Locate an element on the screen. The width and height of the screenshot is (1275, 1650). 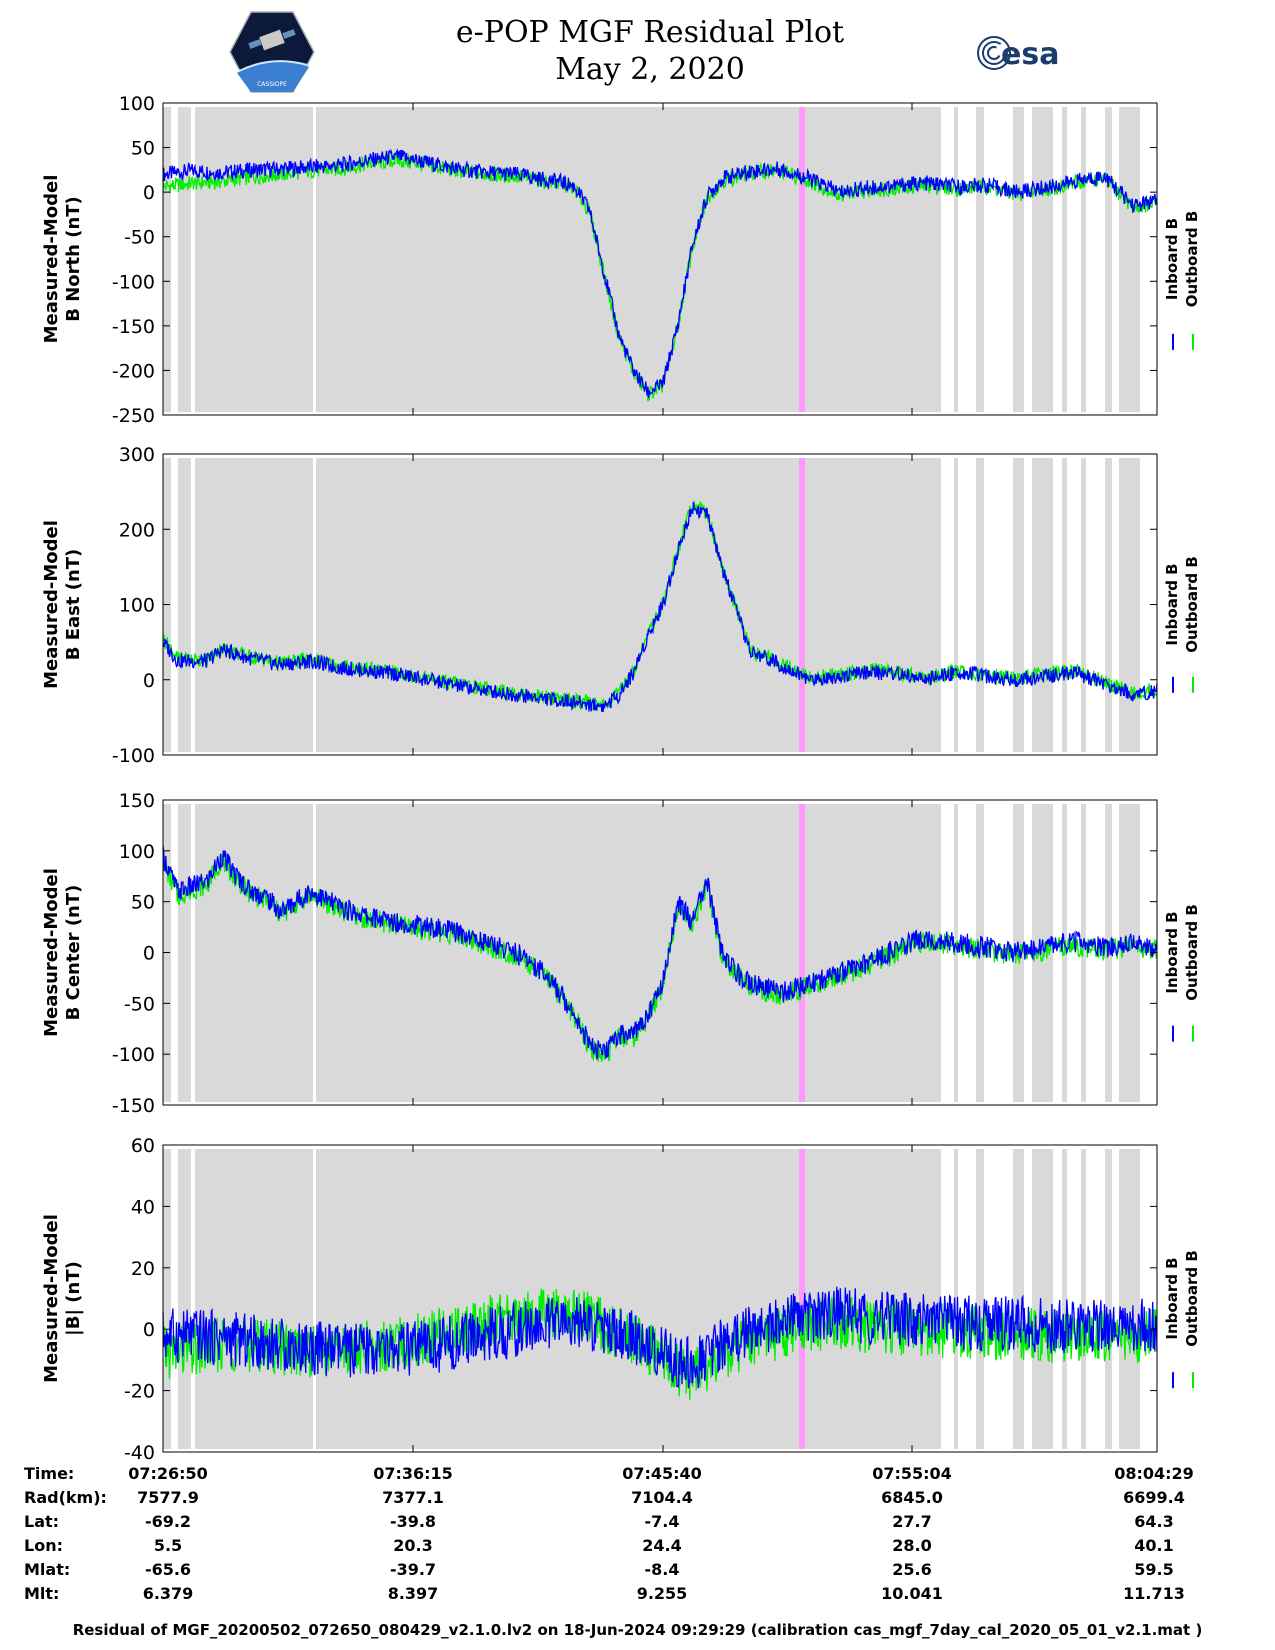
y-tick-label: 20 is located at coordinates (143, 1269).